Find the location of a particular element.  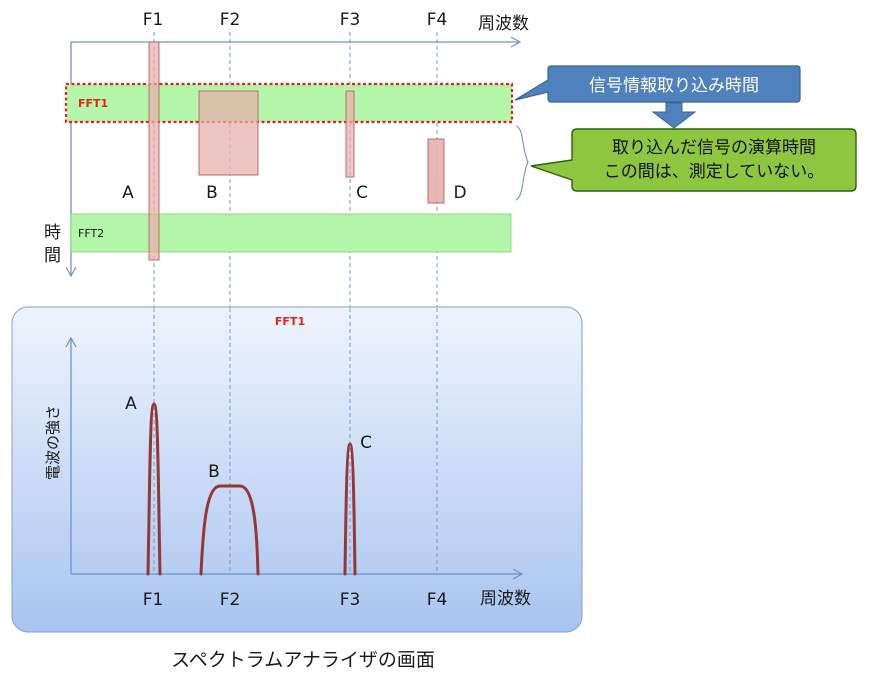

computation-callout-line1: 取り込んだ信号の演算時間 is located at coordinates (714, 148).